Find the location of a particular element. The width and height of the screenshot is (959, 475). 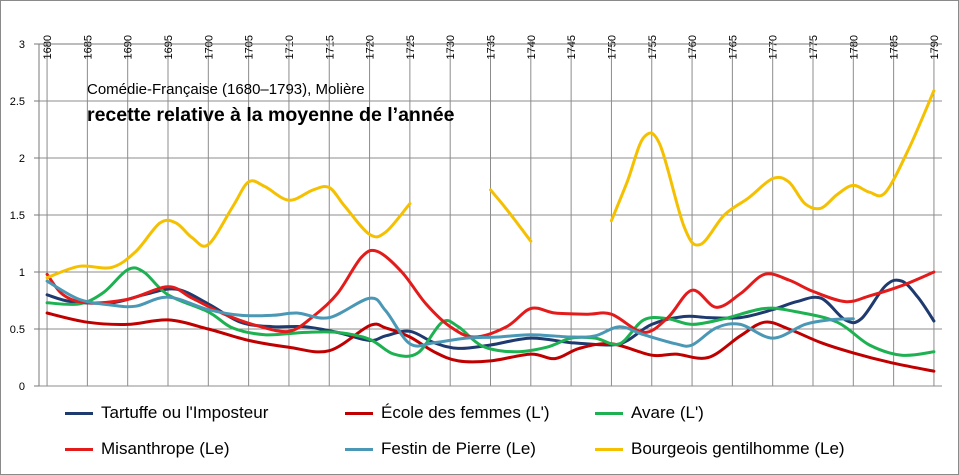

x-tick-label: 1735 is located at coordinates (492, 47).